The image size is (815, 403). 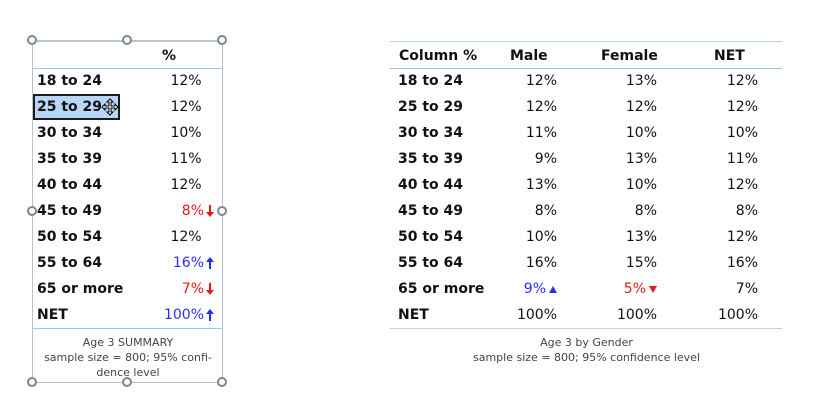 I want to click on net-value: 16%, so click(x=742, y=263).